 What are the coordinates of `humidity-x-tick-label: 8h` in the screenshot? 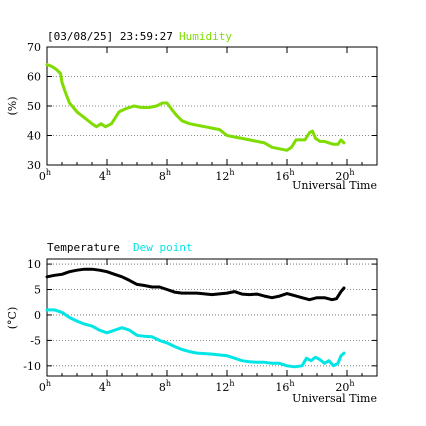 It's located at (165, 175).